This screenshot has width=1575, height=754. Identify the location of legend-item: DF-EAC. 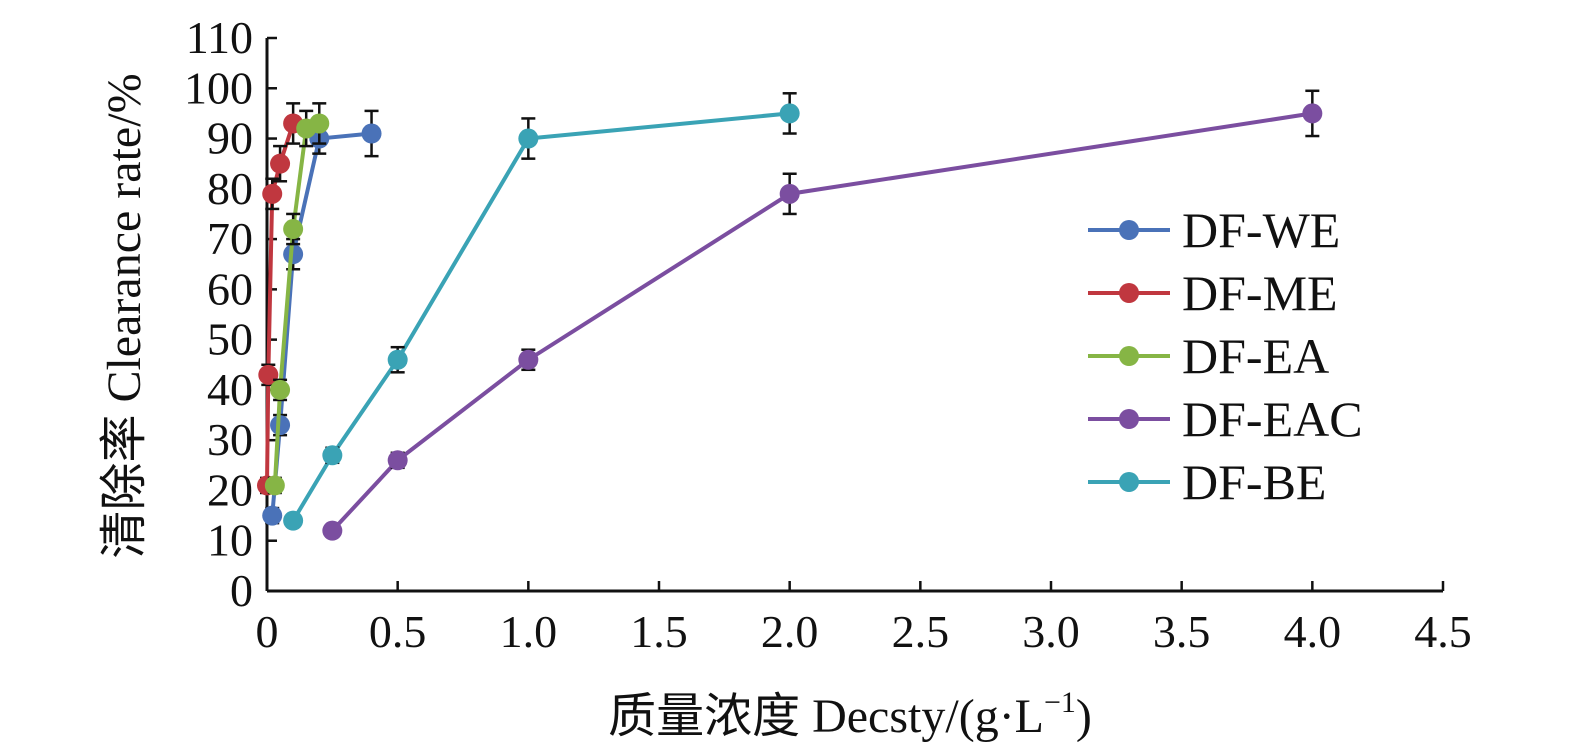
(1225, 419).